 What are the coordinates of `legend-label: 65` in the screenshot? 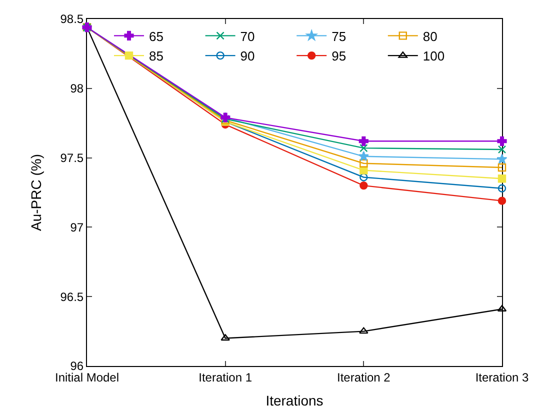 It's located at (156, 36).